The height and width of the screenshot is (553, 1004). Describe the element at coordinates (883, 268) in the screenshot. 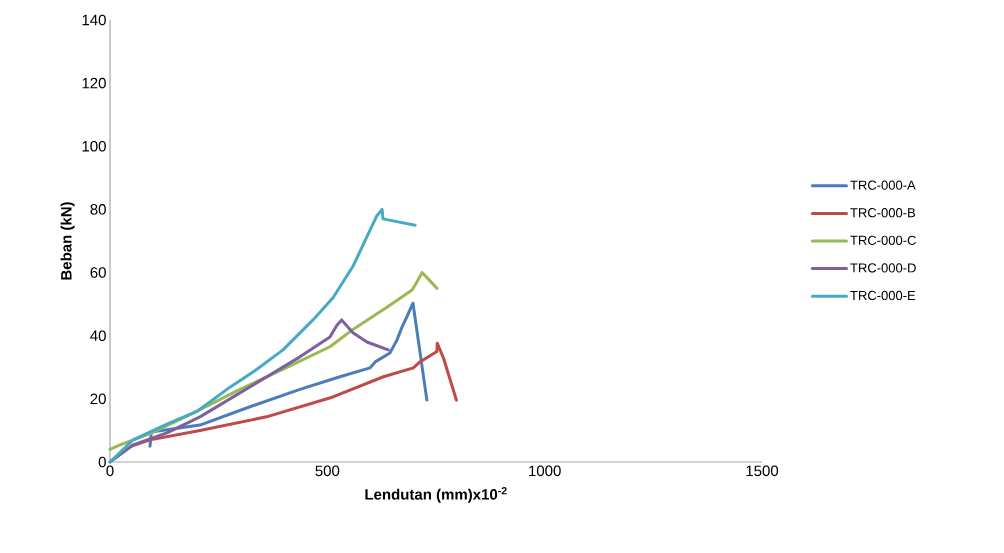

I see `legend-label: TRC-000-D` at that location.